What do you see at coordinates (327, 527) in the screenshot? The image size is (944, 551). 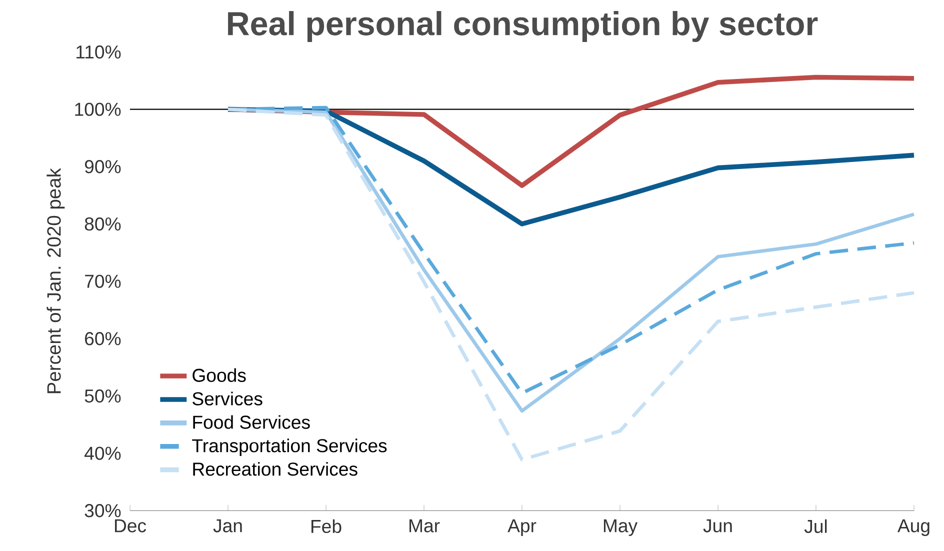 I see `x-tick-label: Feb` at bounding box center [327, 527].